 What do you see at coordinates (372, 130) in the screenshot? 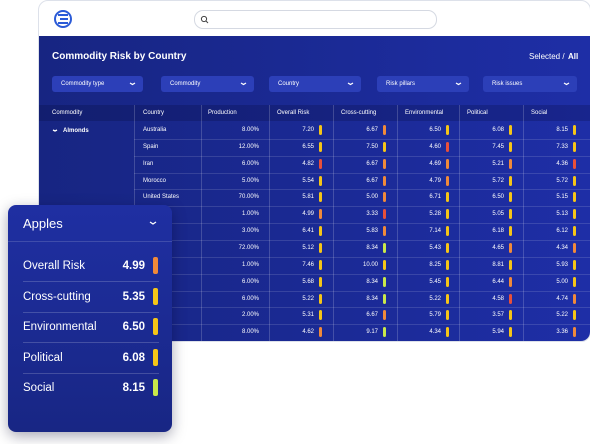
I see `risk-score: 6.67` at bounding box center [372, 130].